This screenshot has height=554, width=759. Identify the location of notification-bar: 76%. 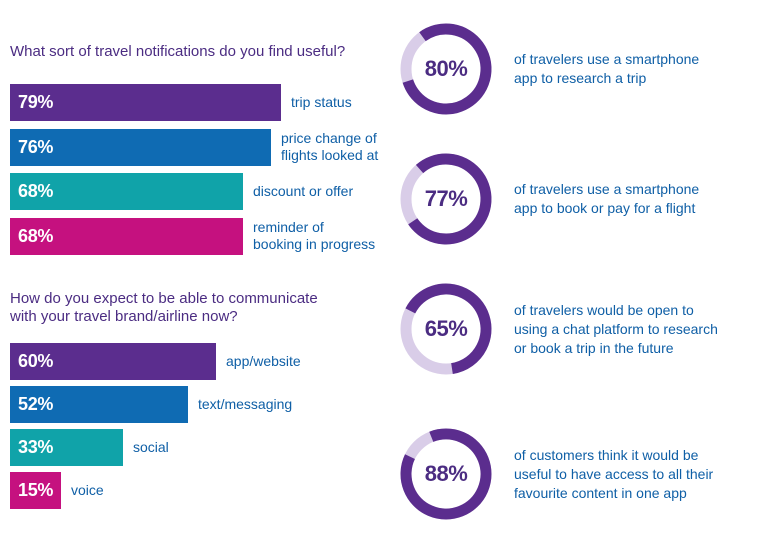
(140, 147).